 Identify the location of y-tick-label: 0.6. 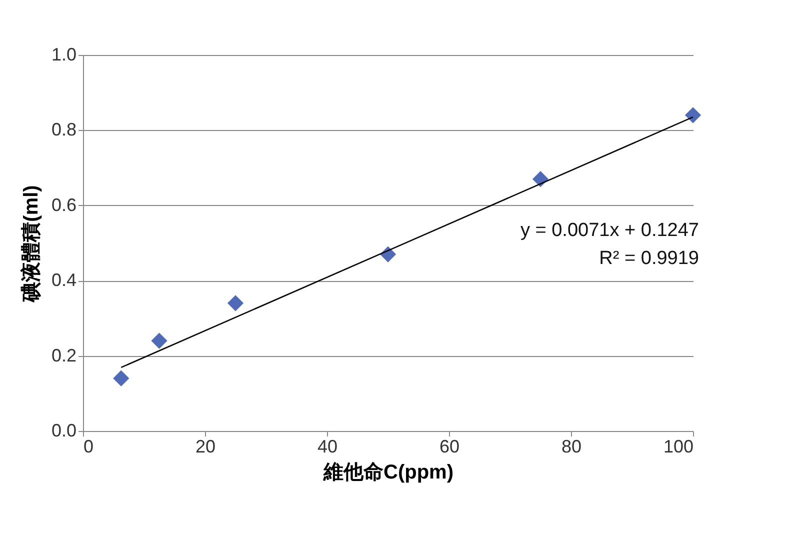
(63, 204).